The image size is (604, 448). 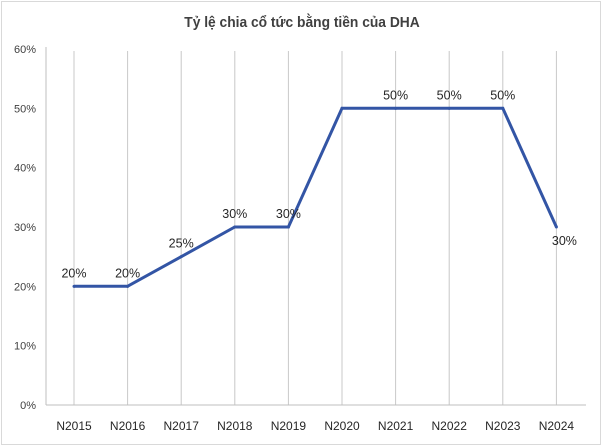 I want to click on y-tick-label: 10%, so click(x=25, y=347).